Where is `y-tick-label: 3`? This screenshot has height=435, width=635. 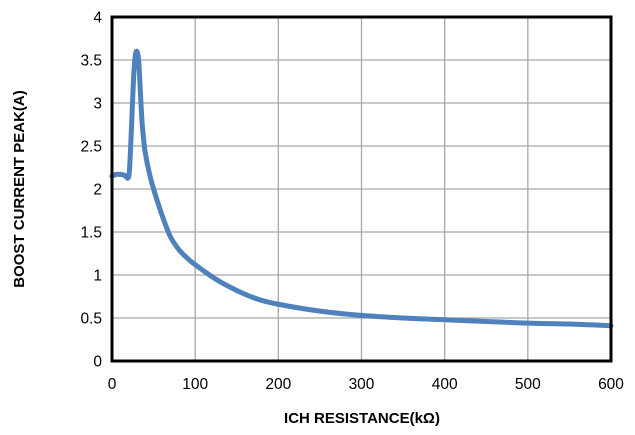
y-tick-label: 3 is located at coordinates (97, 104).